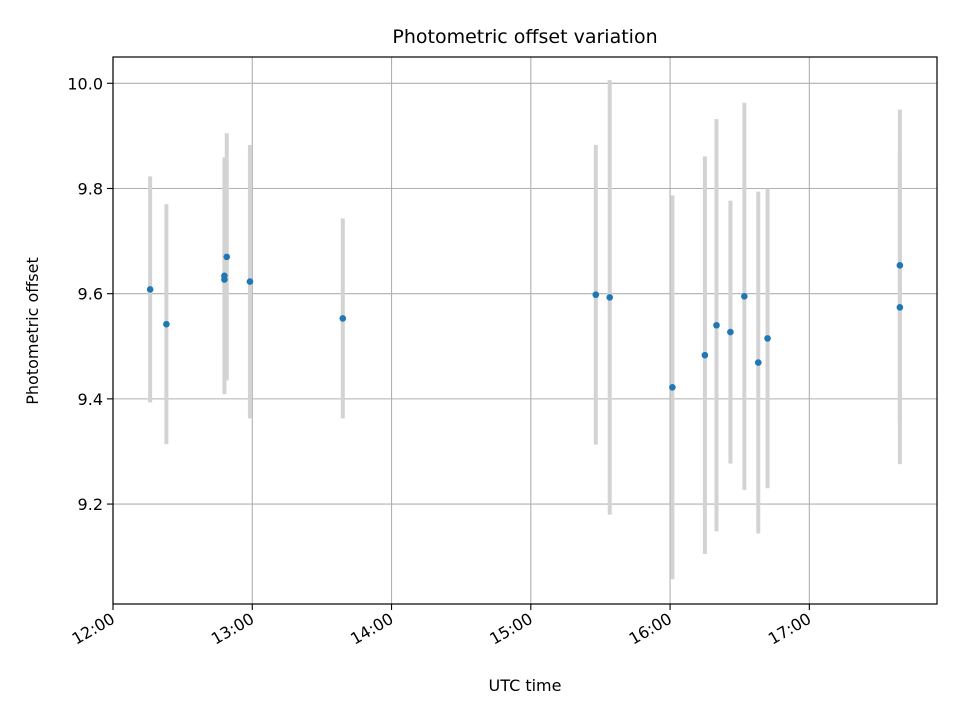 The height and width of the screenshot is (720, 960). Describe the element at coordinates (90, 399) in the screenshot. I see `y-tick-label: 9.4` at that location.